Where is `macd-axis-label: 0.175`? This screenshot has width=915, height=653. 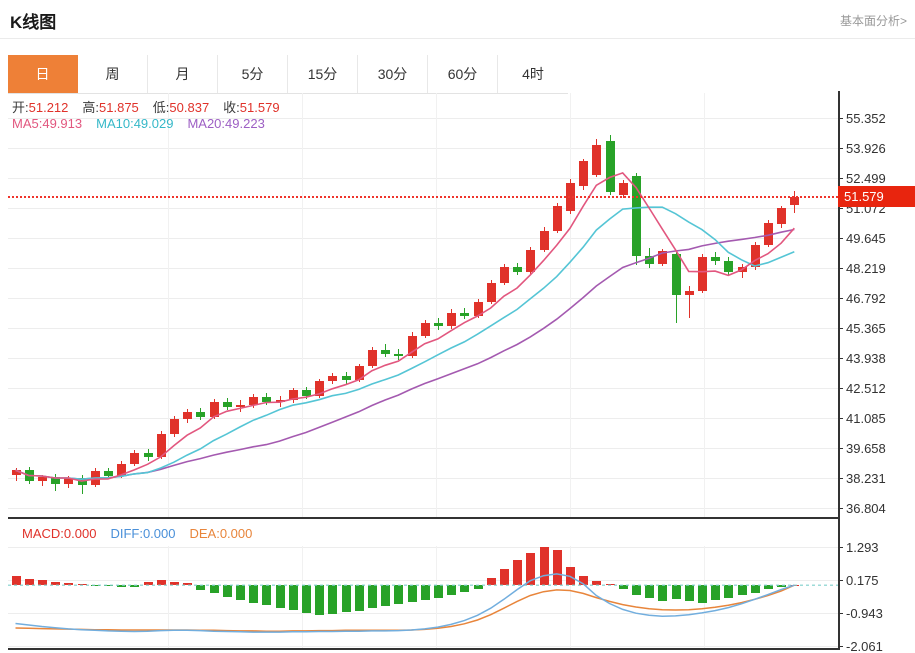 macd-axis-label: 0.175 is located at coordinates (862, 580).